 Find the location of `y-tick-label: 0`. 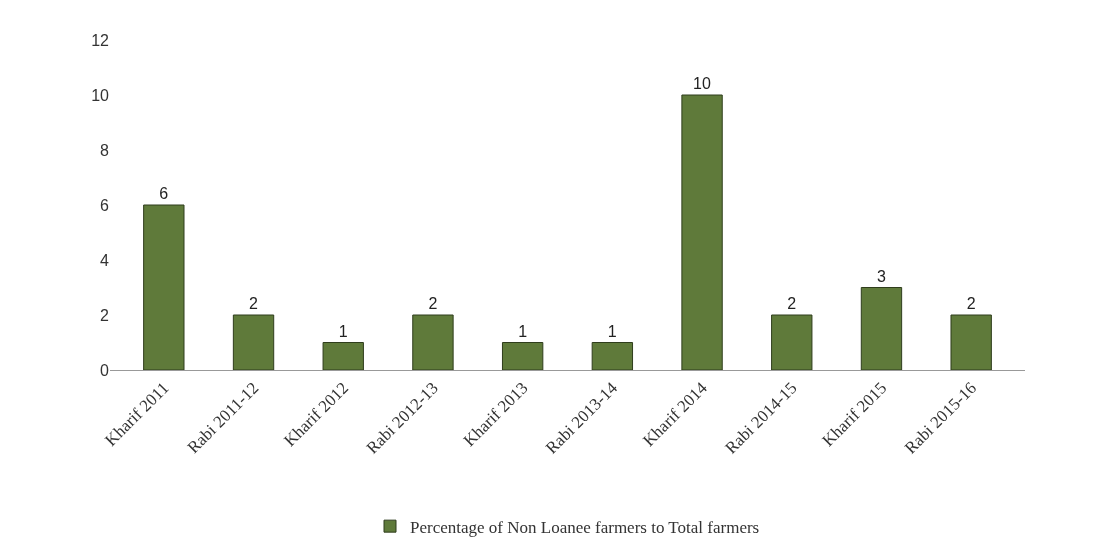

y-tick-label: 0 is located at coordinates (105, 370).